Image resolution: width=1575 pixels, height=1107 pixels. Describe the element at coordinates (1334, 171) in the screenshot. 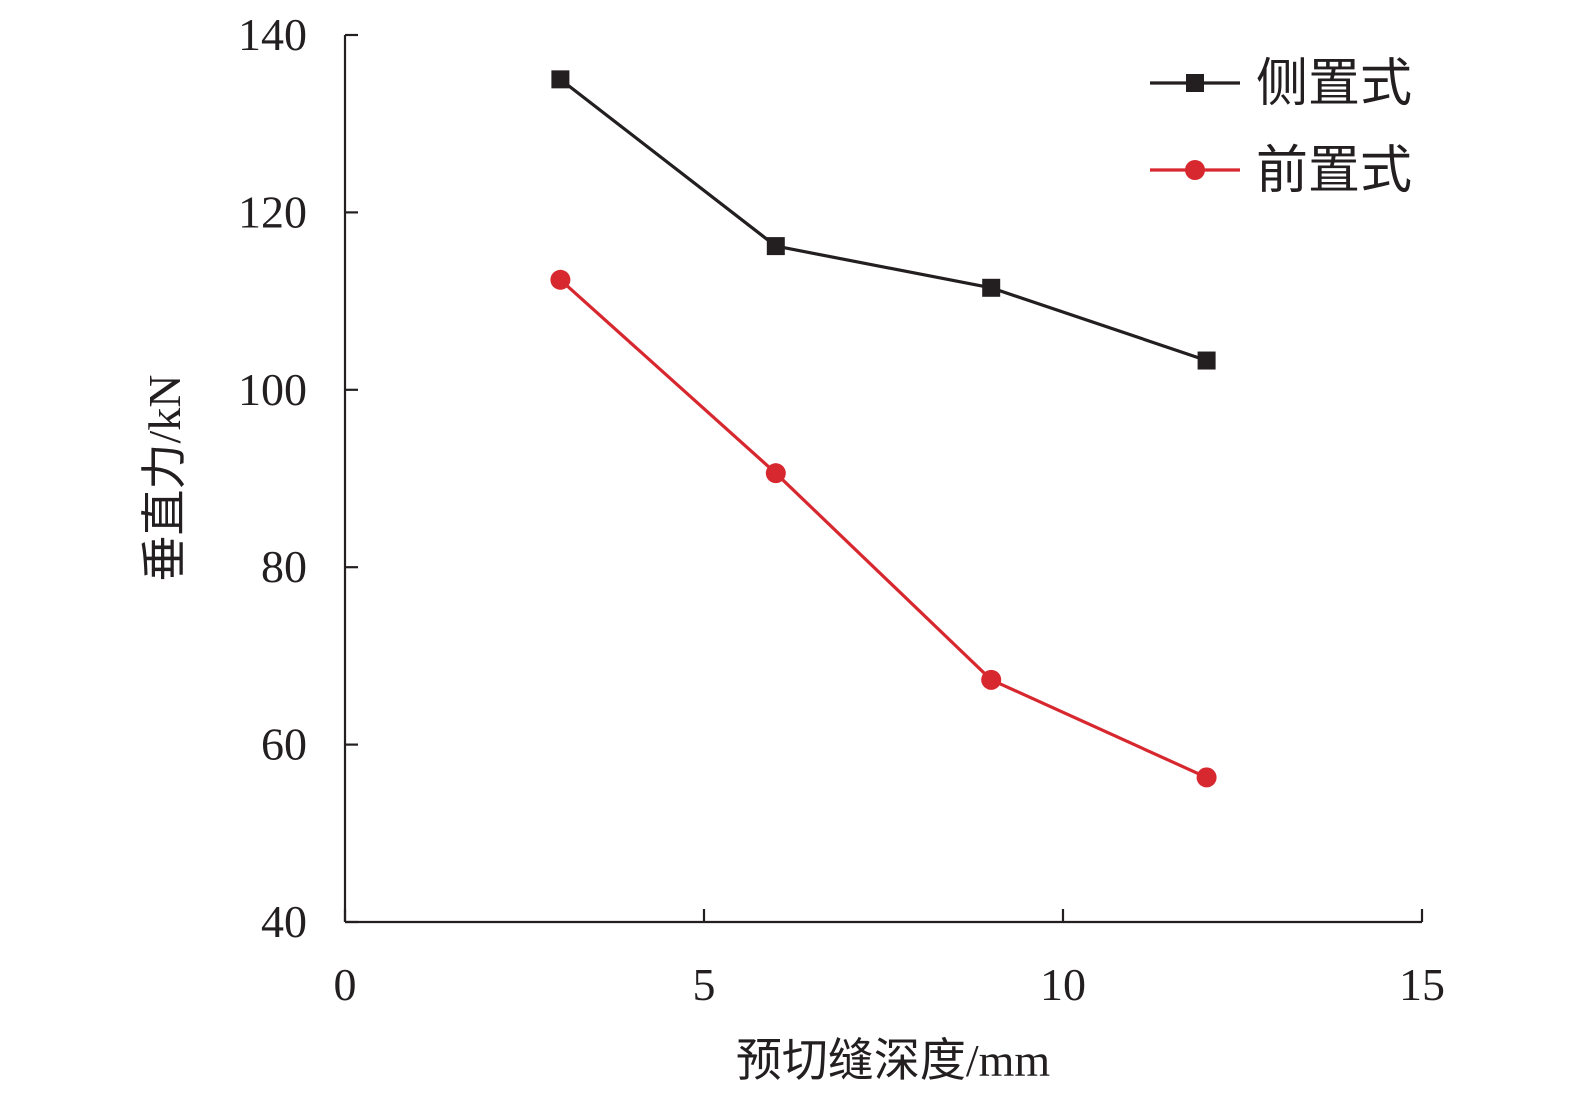

I see `legend-label: 前置式` at that location.